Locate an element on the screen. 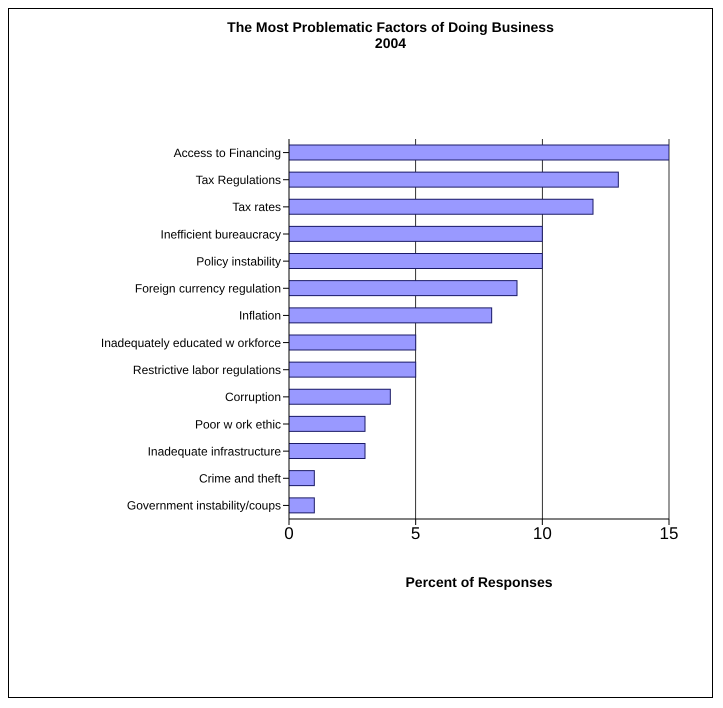 The image size is (723, 708). x-tick-label: 10 is located at coordinates (542, 534).